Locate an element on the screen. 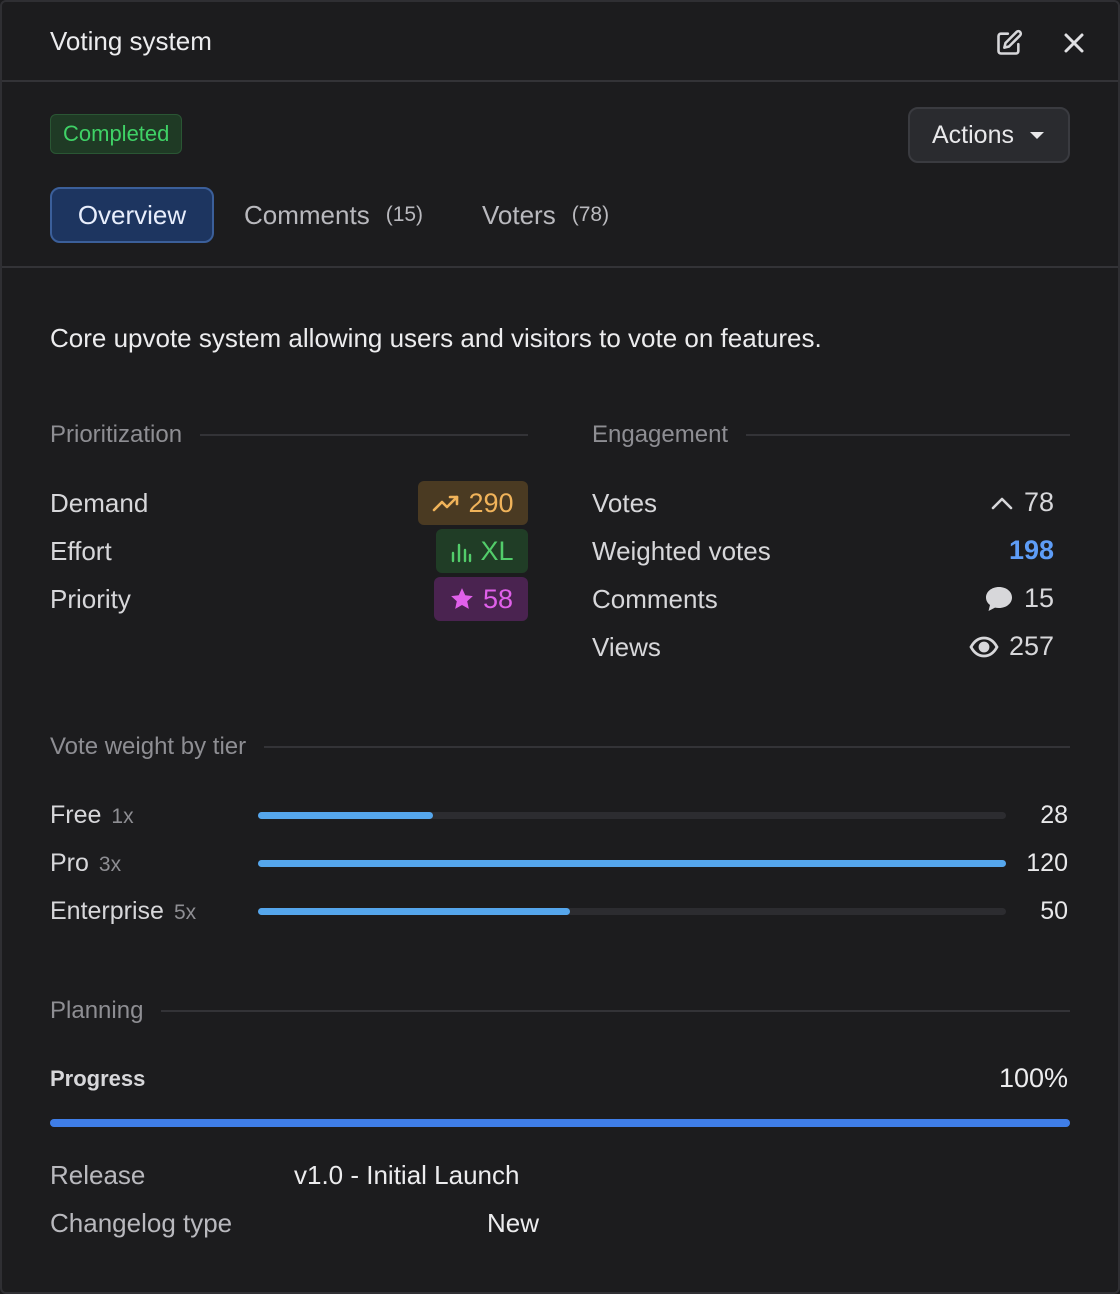 Image resolution: width=1120 pixels, height=1294 pixels. priority-score-badge: 58 is located at coordinates (481, 599).